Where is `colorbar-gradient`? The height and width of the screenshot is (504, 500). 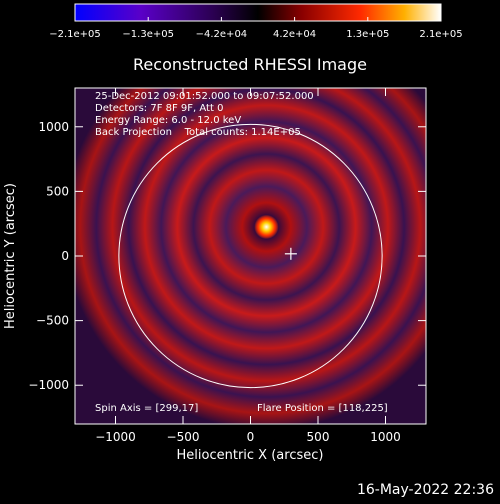
colorbar-gradient is located at coordinates (258, 12).